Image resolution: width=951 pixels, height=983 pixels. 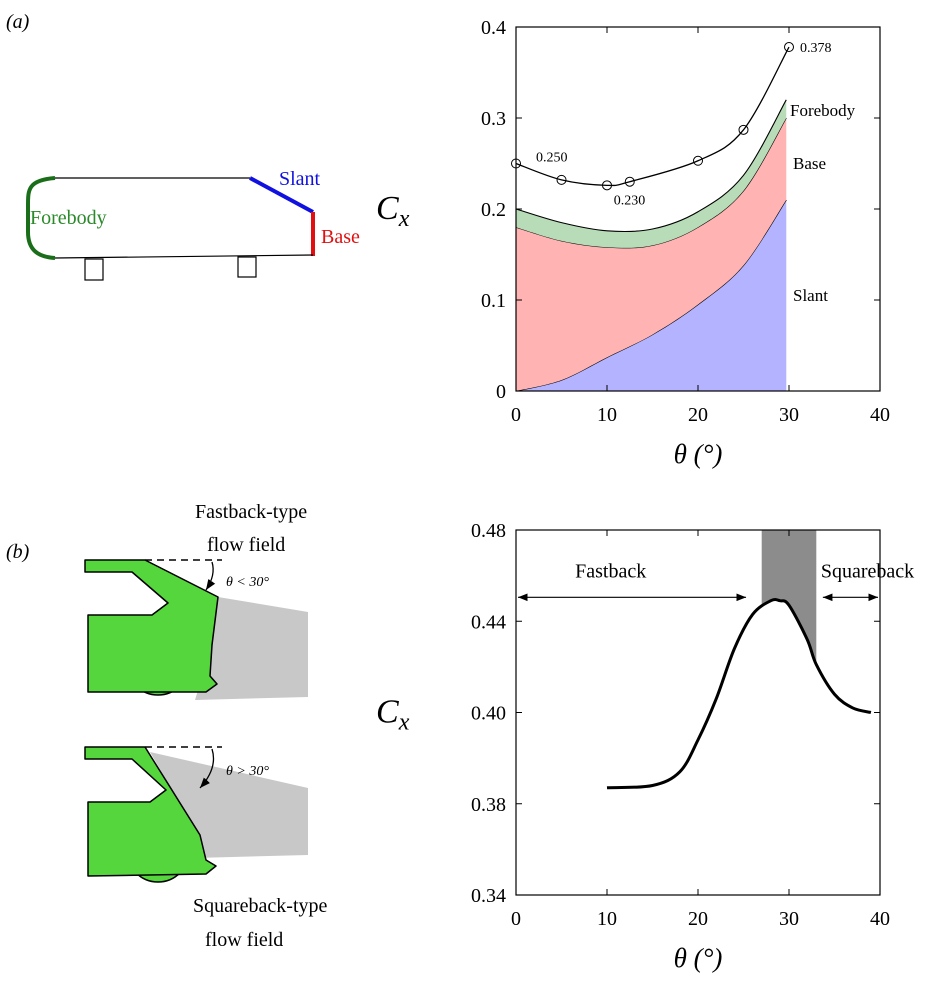 What do you see at coordinates (651, 166) in the screenshot?
I see `band-edge` at bounding box center [651, 166].